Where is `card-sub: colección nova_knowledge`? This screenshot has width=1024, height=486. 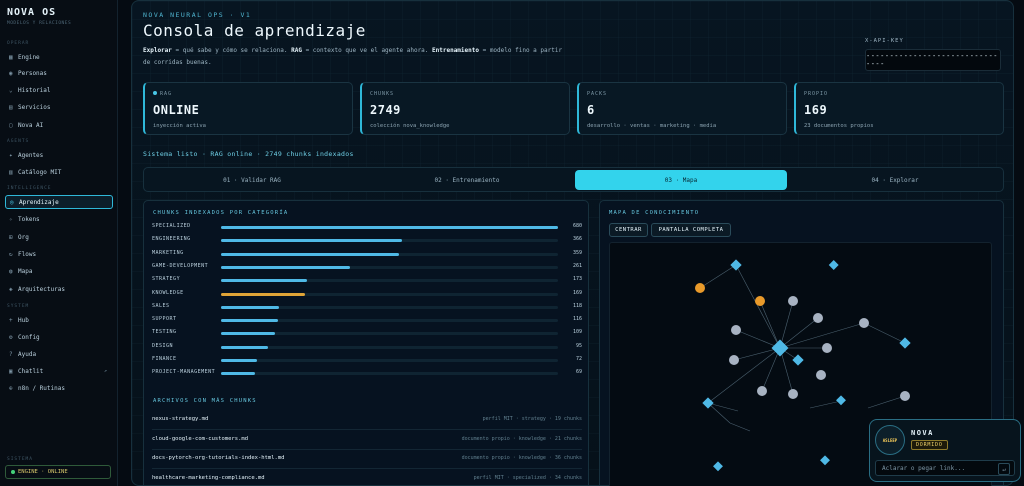
card-sub: colección nova_knowledge is located at coordinates (410, 126).